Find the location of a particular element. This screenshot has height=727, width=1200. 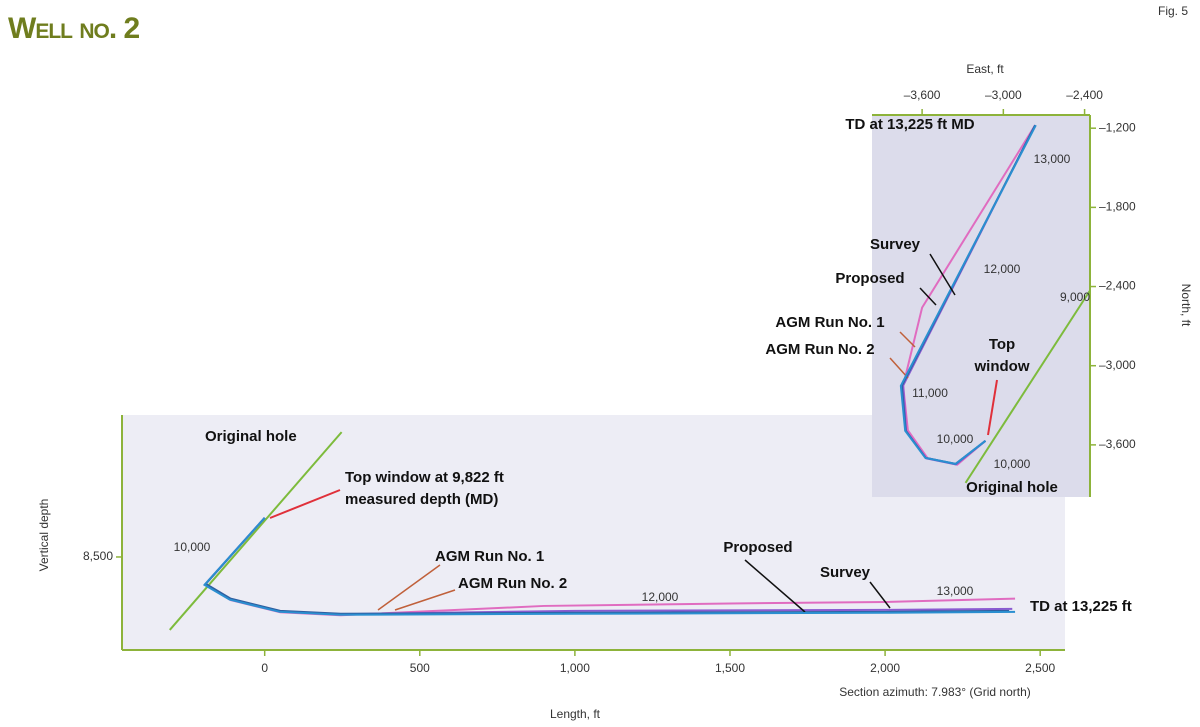

x-tick-label: 1,500 is located at coordinates (730, 668).